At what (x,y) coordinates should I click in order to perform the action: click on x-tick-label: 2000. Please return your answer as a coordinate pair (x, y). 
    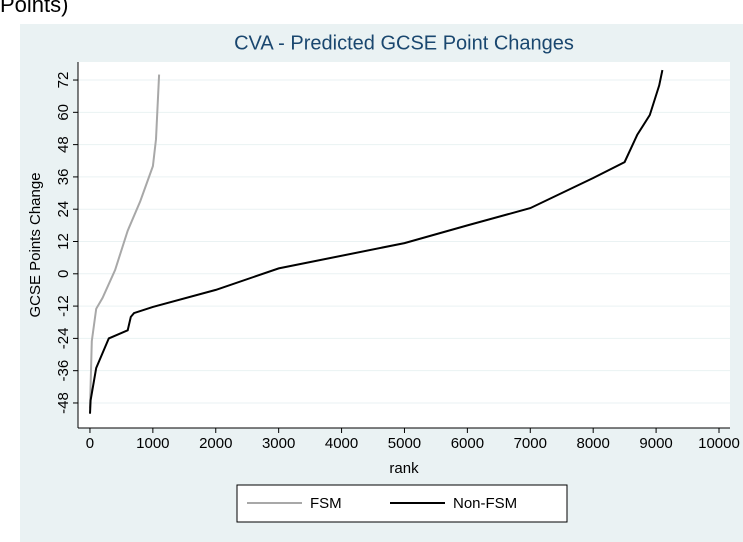
    Looking at the image, I should click on (215, 443).